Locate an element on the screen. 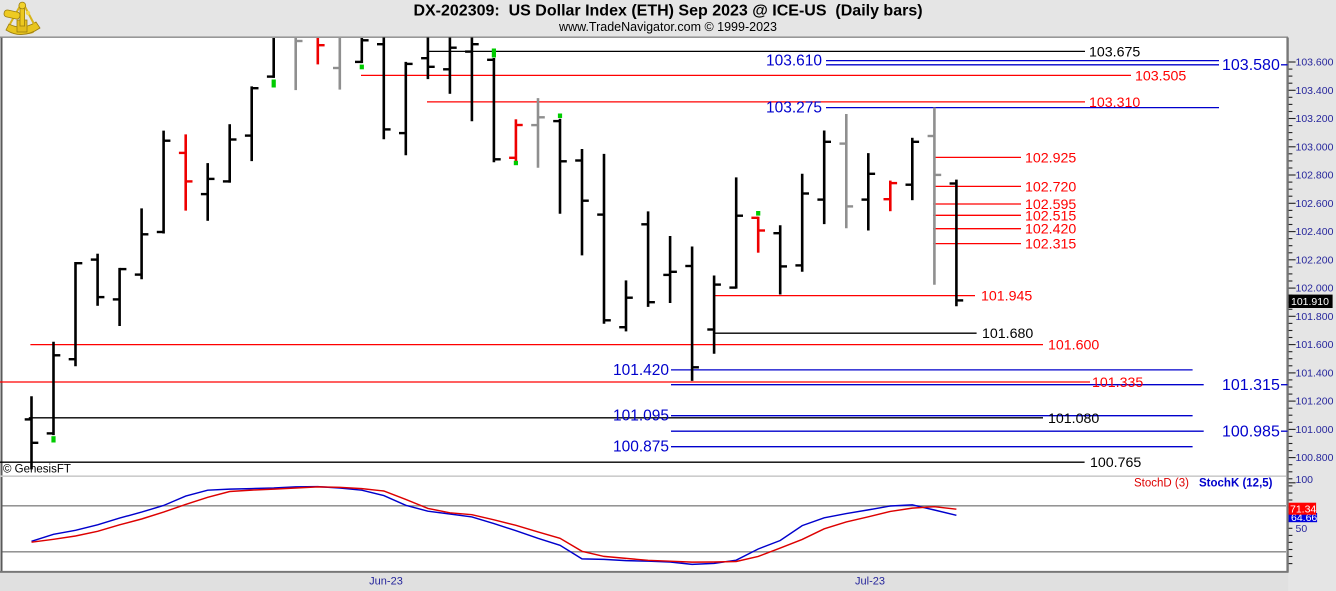 The height and width of the screenshot is (591, 1336). svg-text: 102.420 is located at coordinates (1050, 230).